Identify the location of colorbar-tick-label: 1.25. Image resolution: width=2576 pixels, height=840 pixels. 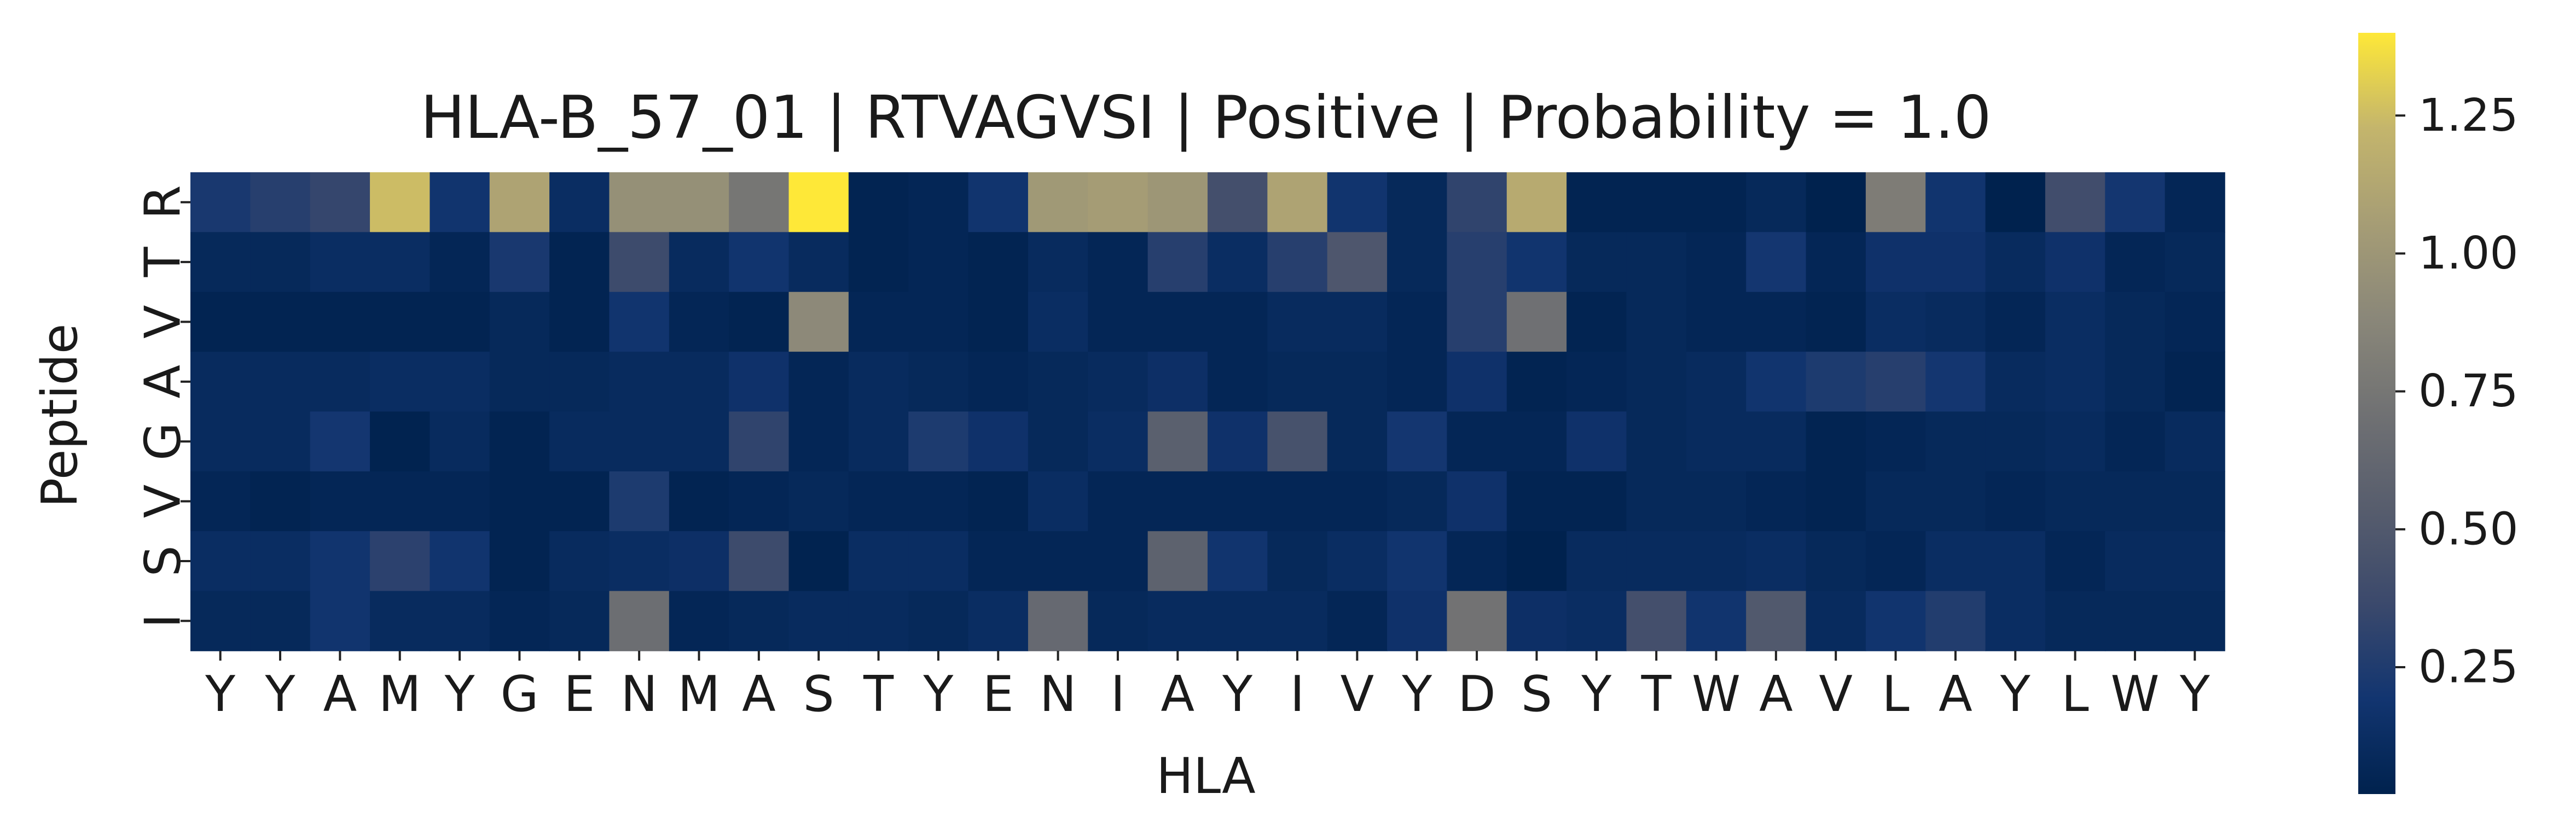
(2469, 116).